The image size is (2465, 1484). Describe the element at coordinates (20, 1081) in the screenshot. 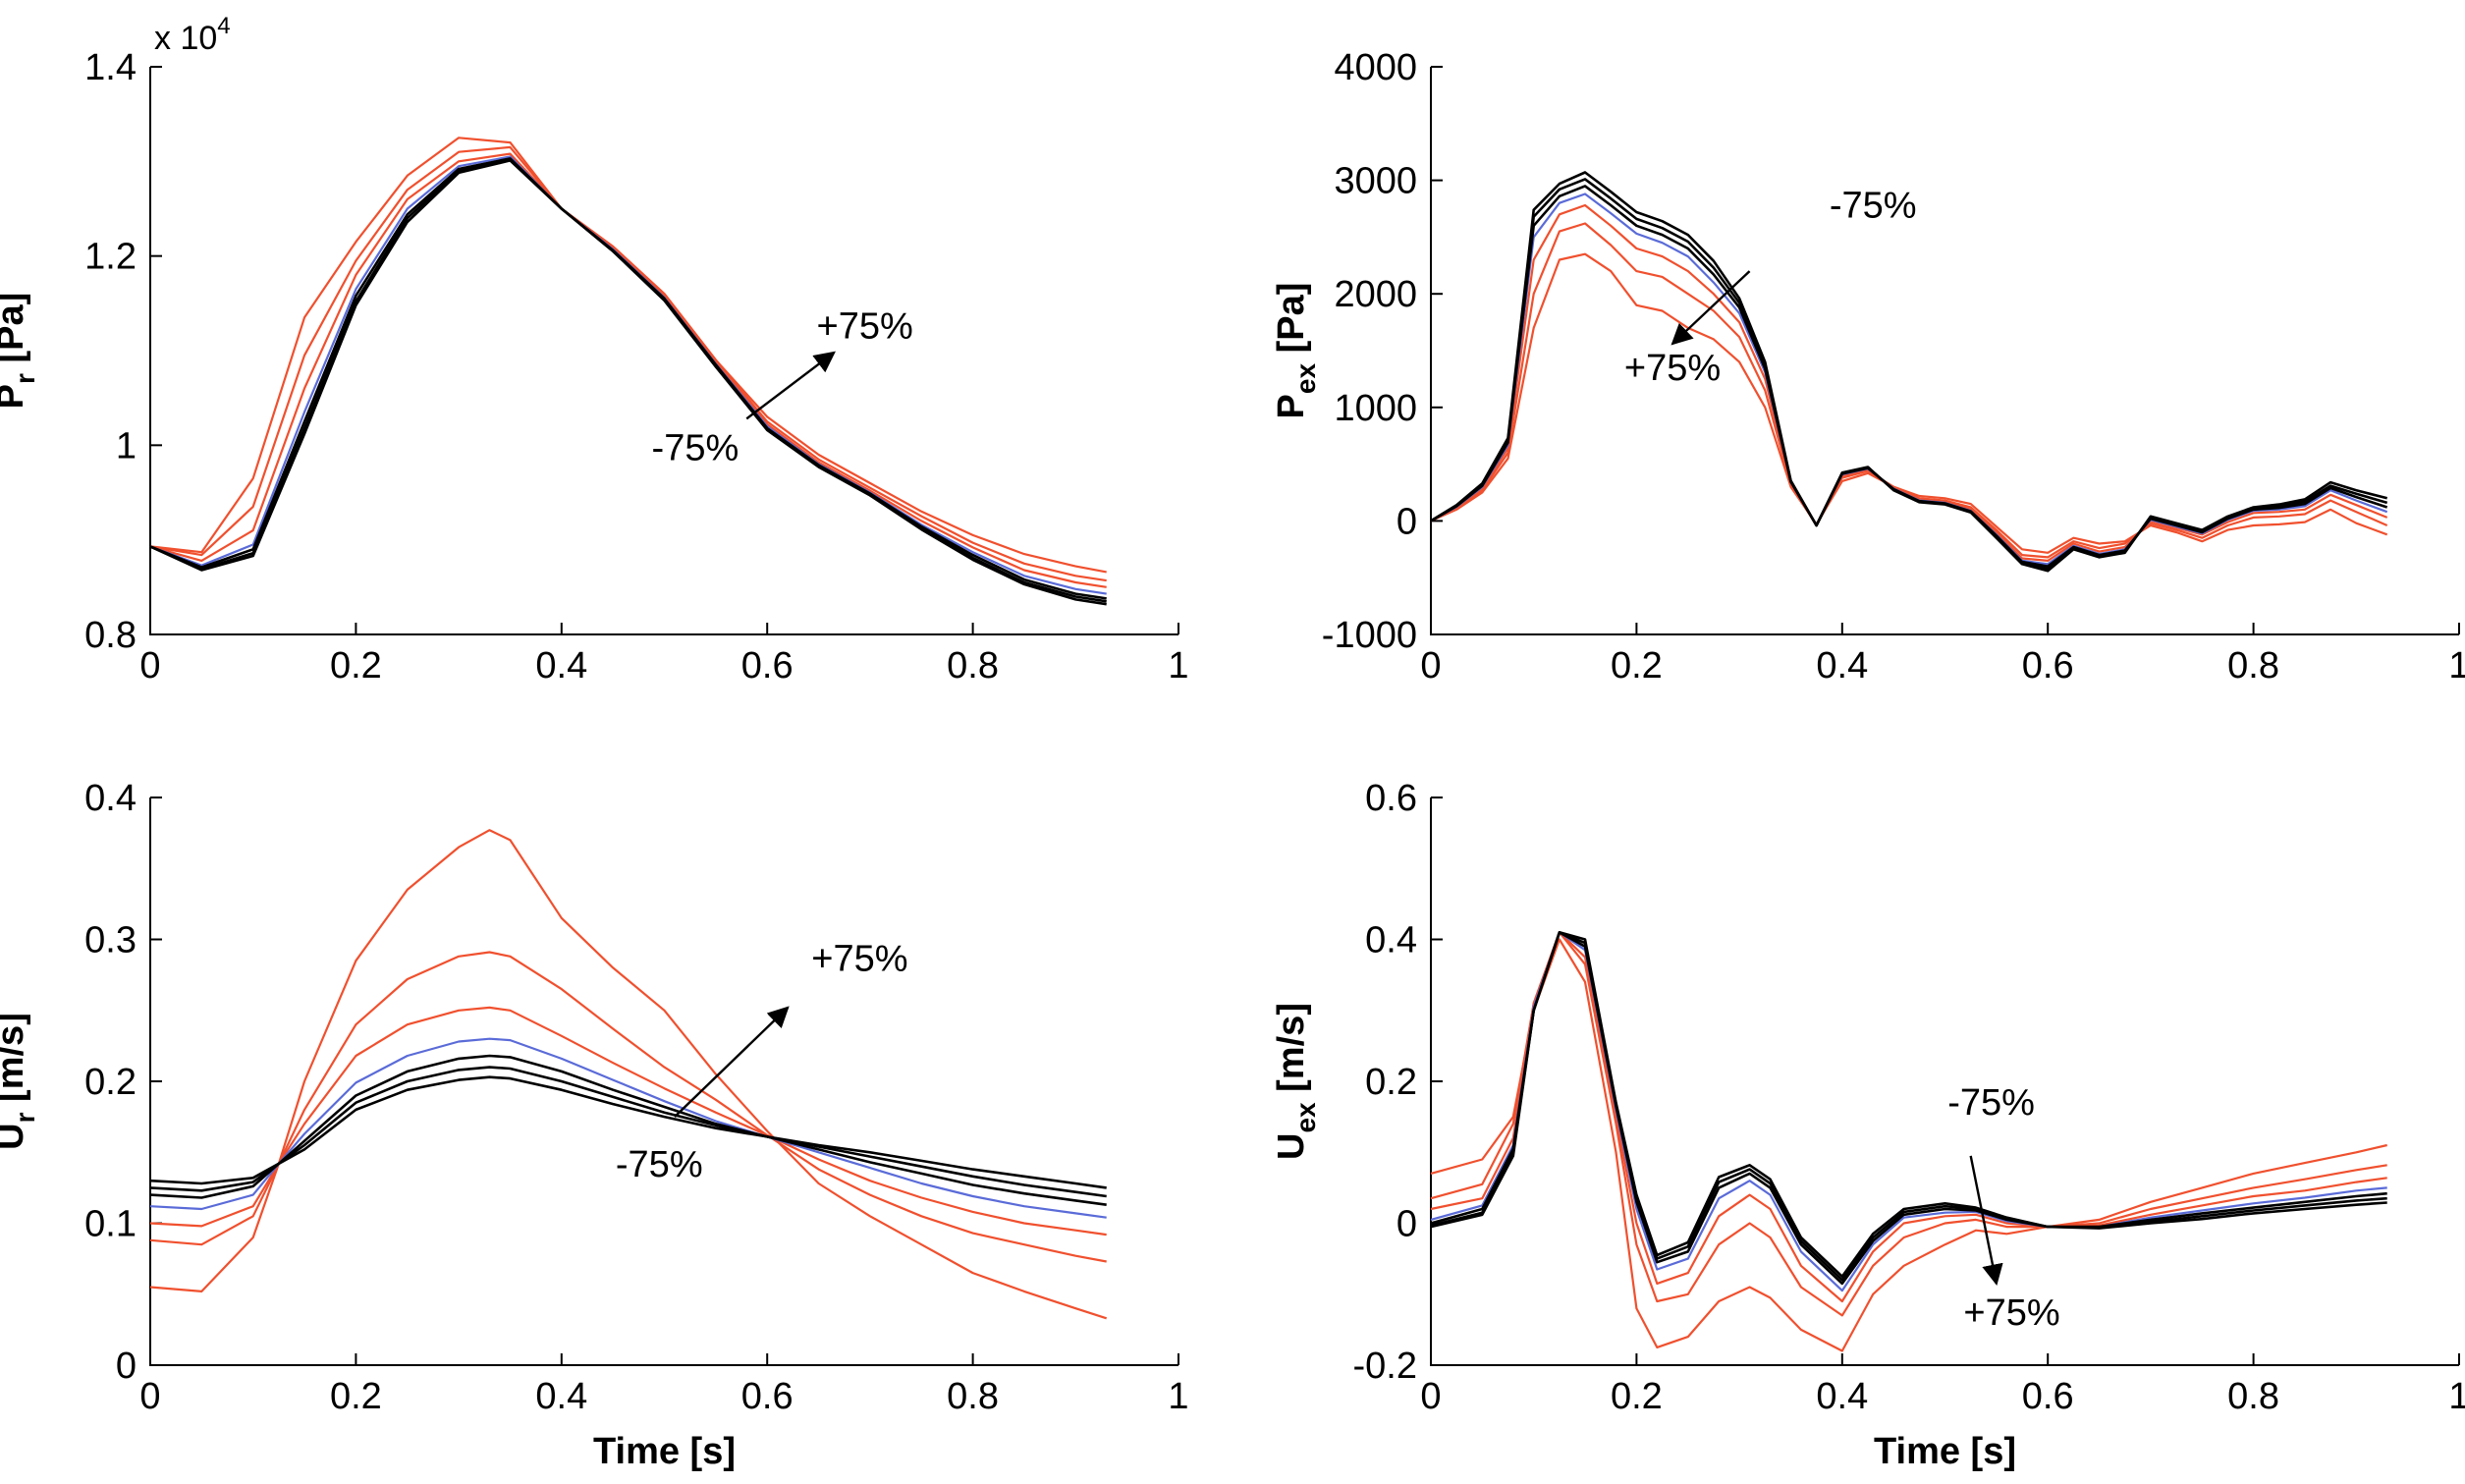

I see `y-axis-label: Ur [m/s]` at that location.